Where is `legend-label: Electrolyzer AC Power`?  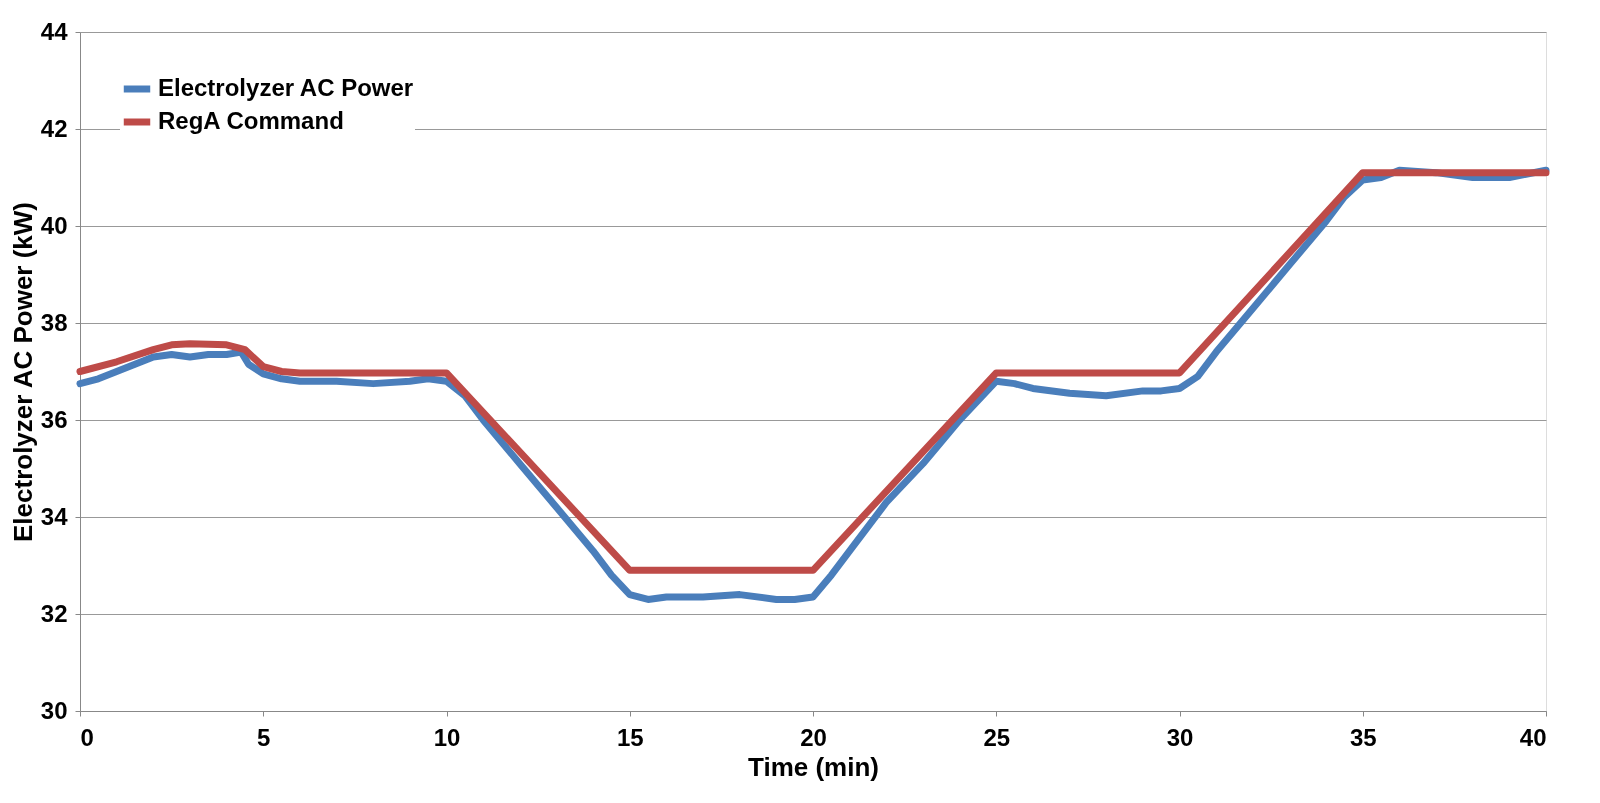
legend-label: Electrolyzer AC Power is located at coordinates (286, 87).